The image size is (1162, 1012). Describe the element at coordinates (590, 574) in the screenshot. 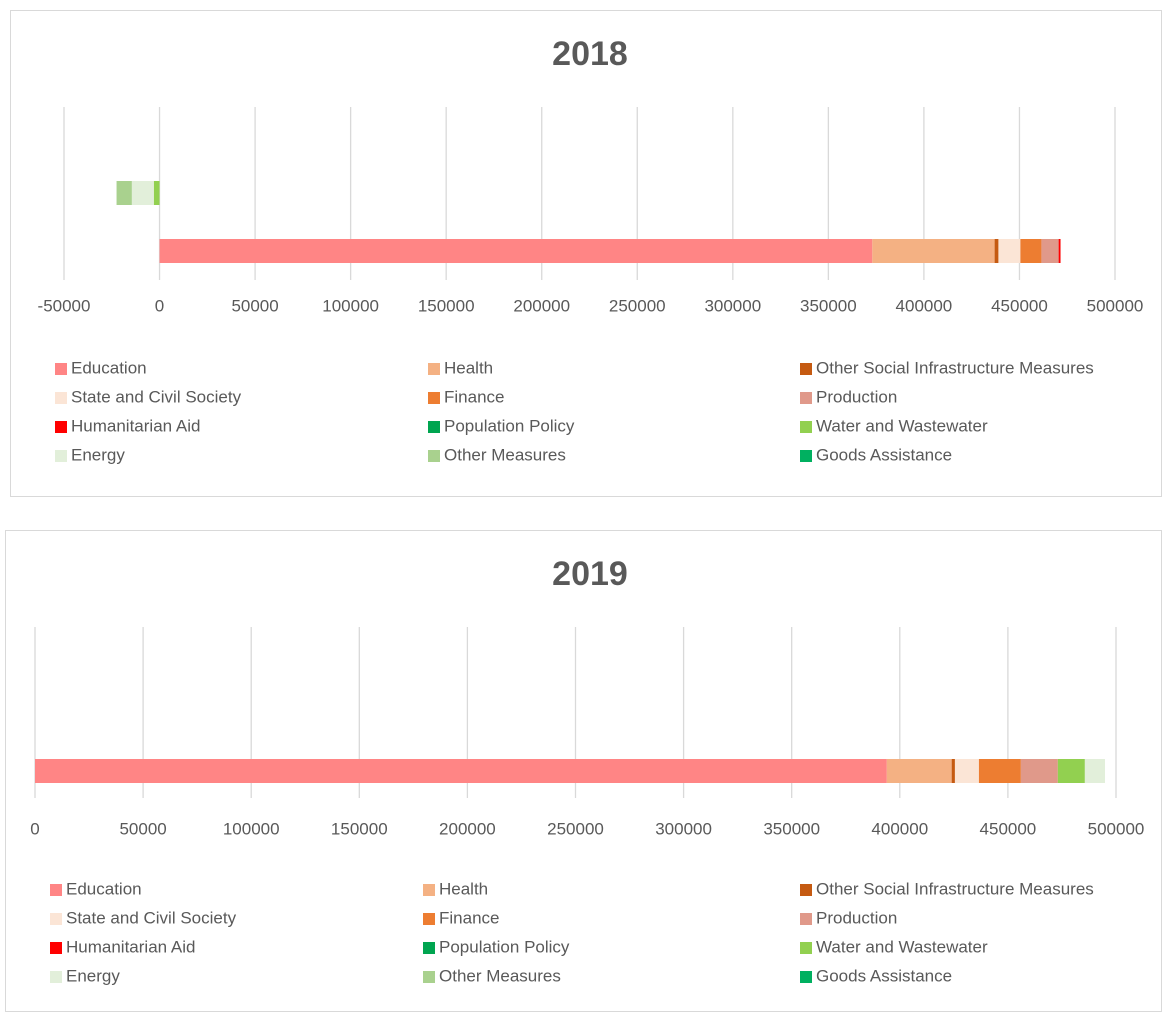

I see `chart-title: 2019` at that location.